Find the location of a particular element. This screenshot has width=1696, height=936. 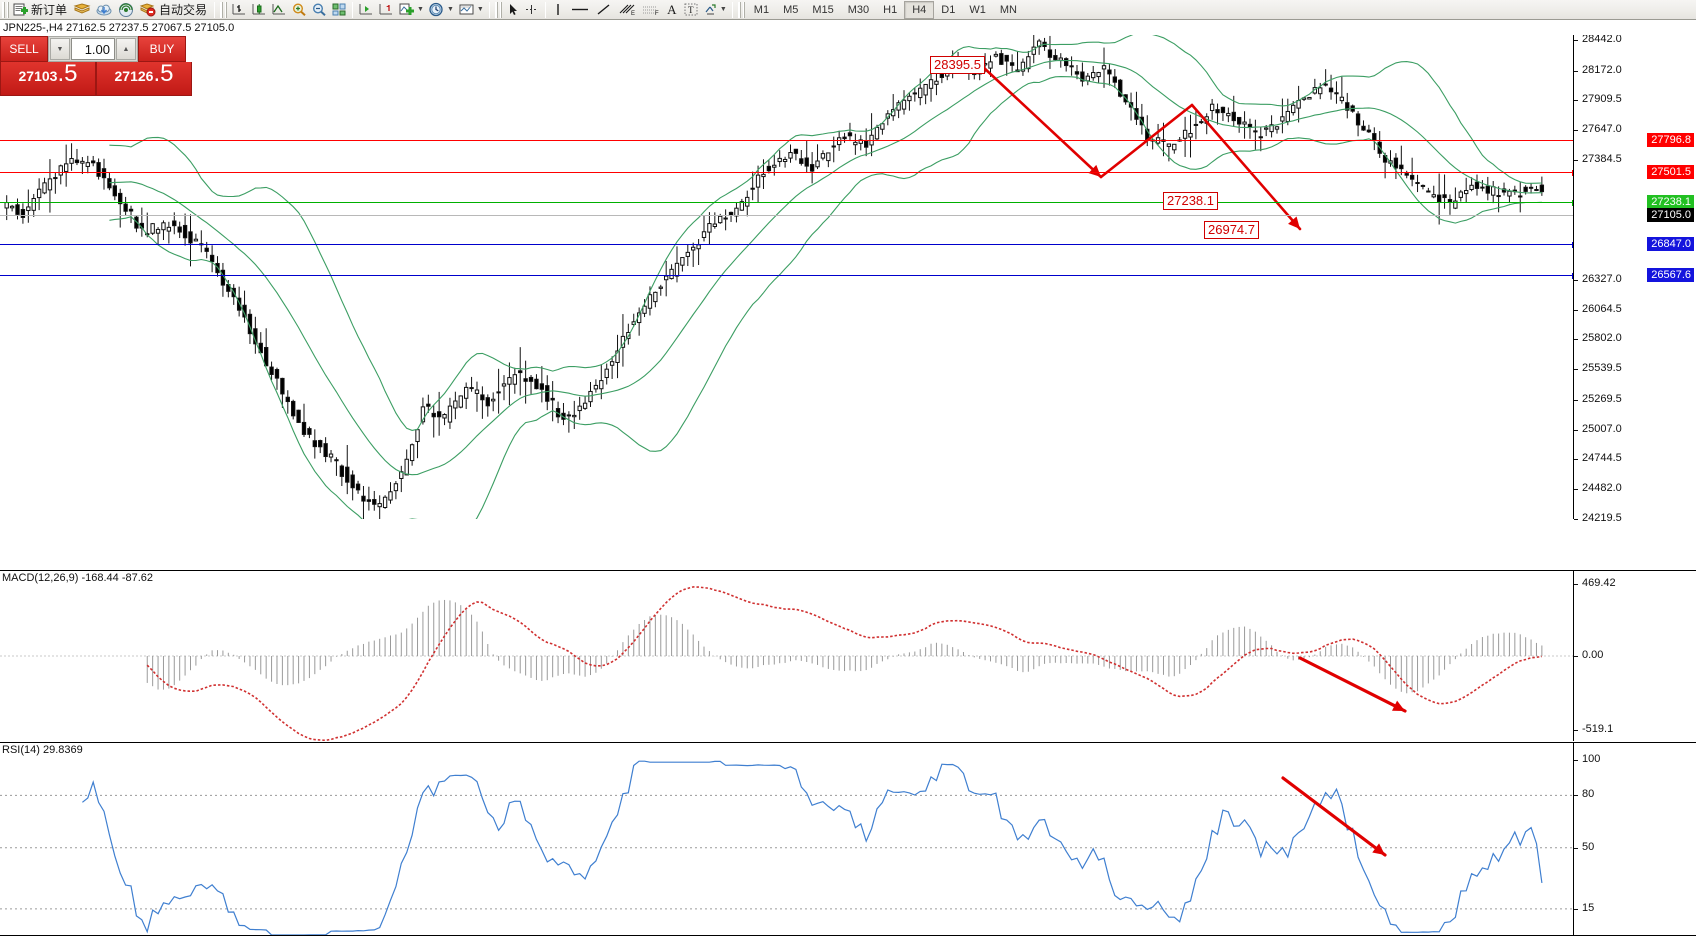

chevron-down-icon: ▼ is located at coordinates (420, 9).